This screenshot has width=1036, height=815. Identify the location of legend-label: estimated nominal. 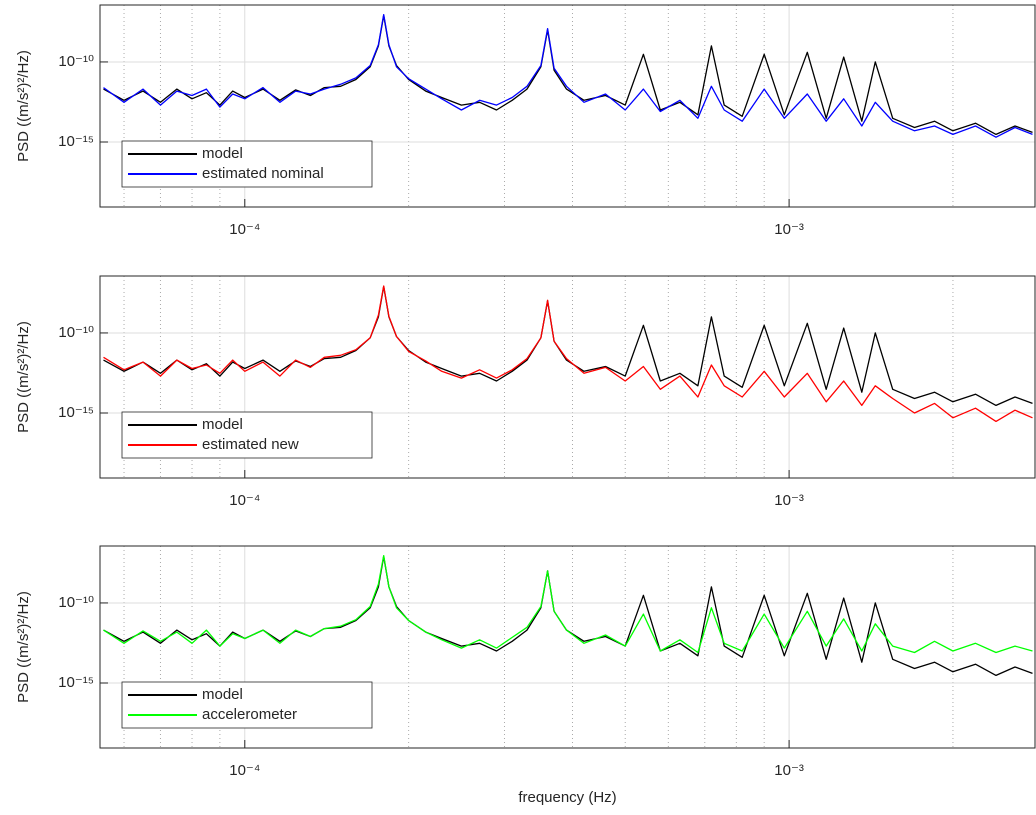
(263, 173).